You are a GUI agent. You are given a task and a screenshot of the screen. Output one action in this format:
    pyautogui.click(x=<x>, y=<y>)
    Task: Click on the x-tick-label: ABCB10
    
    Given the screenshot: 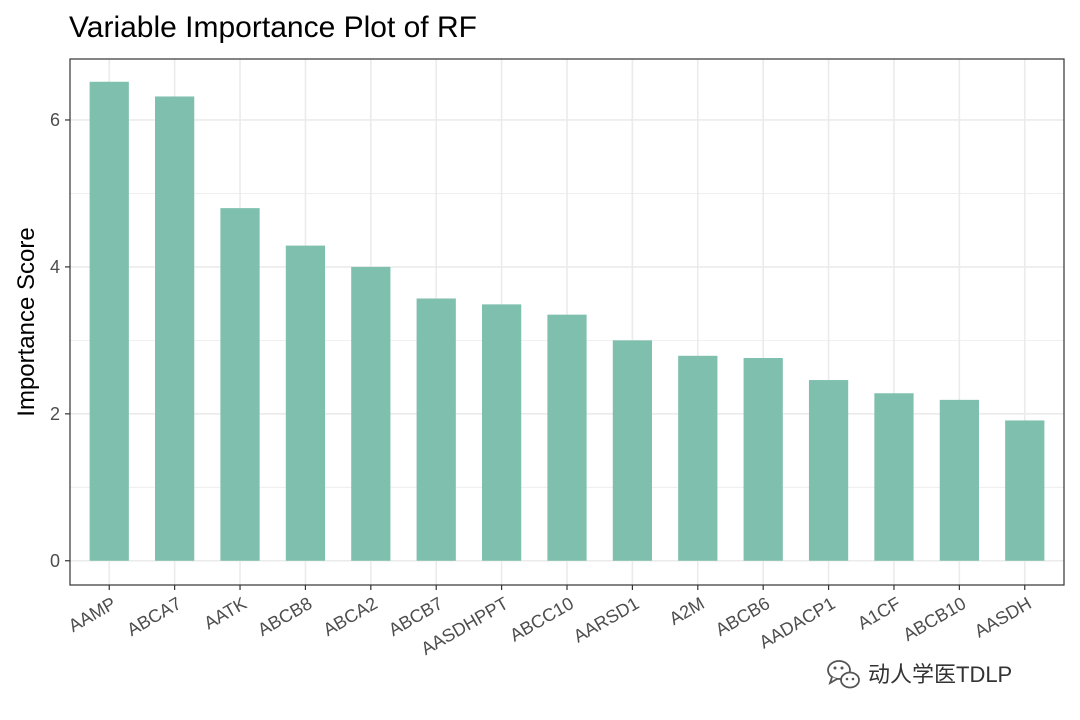 What is the action you would take?
    pyautogui.click(x=935, y=619)
    